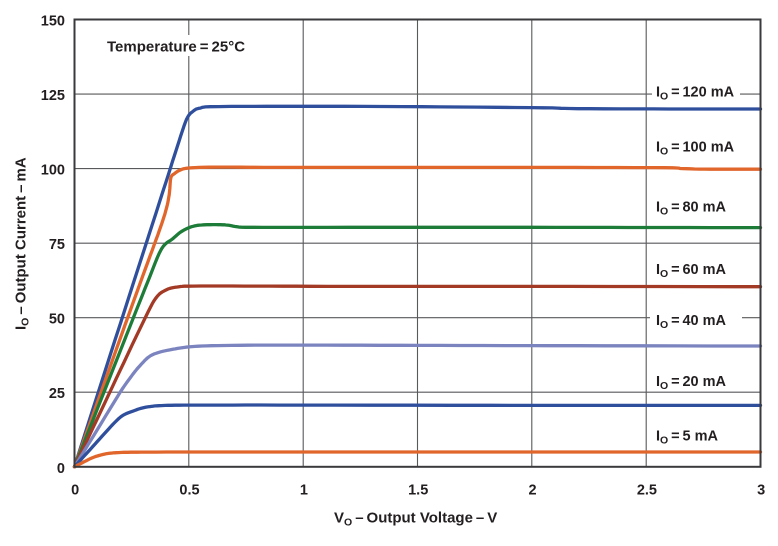 The image size is (778, 546). What do you see at coordinates (415, 519) in the screenshot?
I see `svg-text: VO – Output Voltage – V` at bounding box center [415, 519].